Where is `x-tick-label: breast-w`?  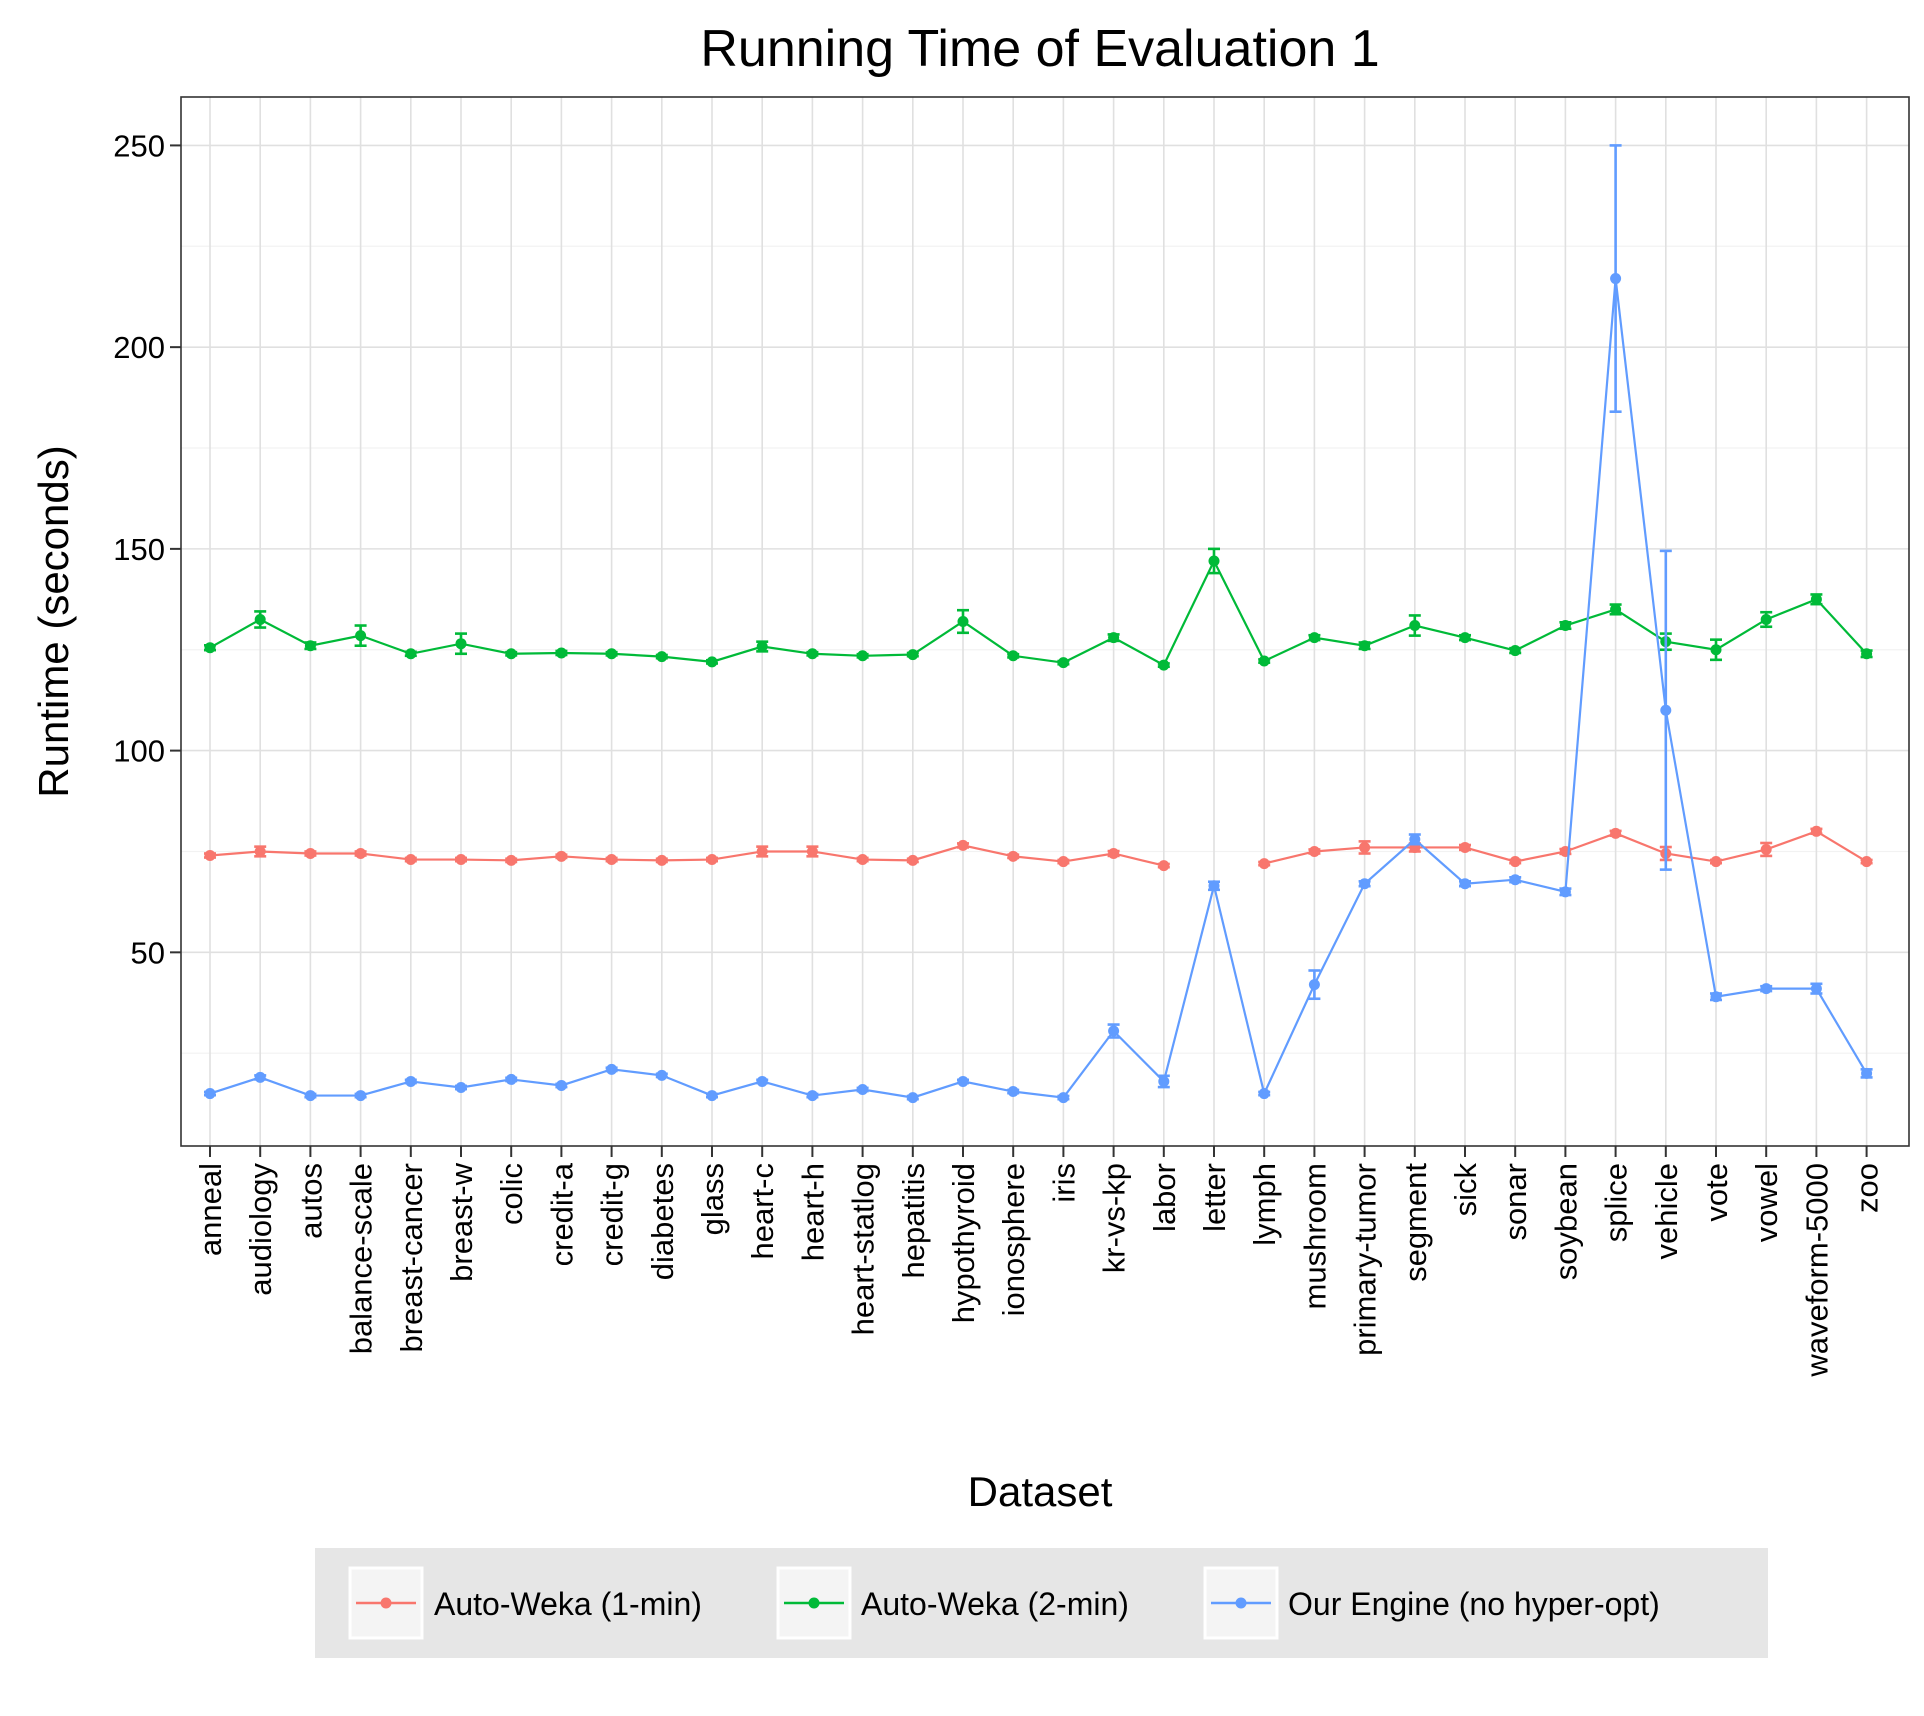
x-tick-label: breast-w is located at coordinates (461, 1221).